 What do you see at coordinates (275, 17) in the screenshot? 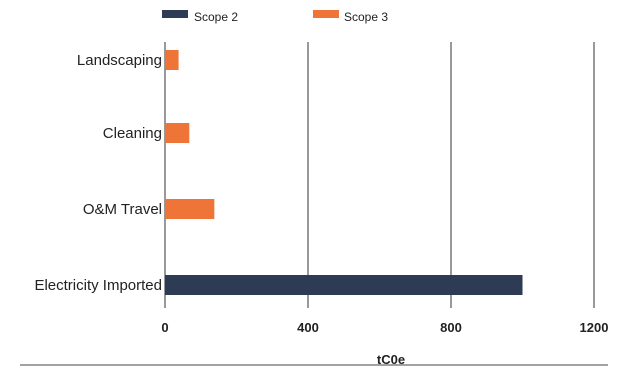
I see `legend: Scope 2 Scope 3` at bounding box center [275, 17].